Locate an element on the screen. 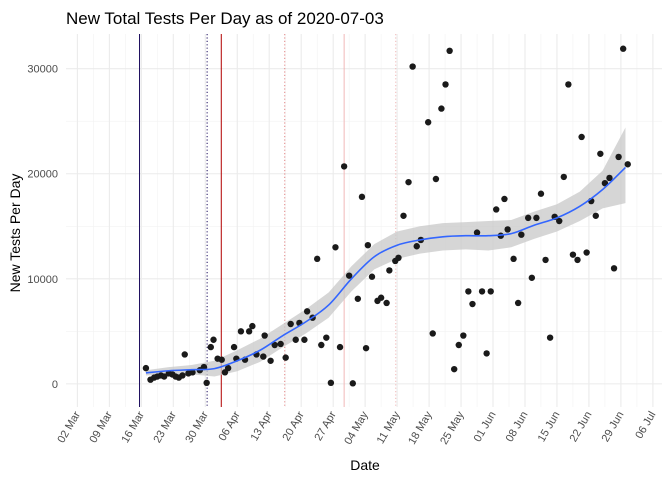 Image resolution: width=672 pixels, height=480 pixels. x-tick-label: 22 Jun is located at coordinates (581, 427).